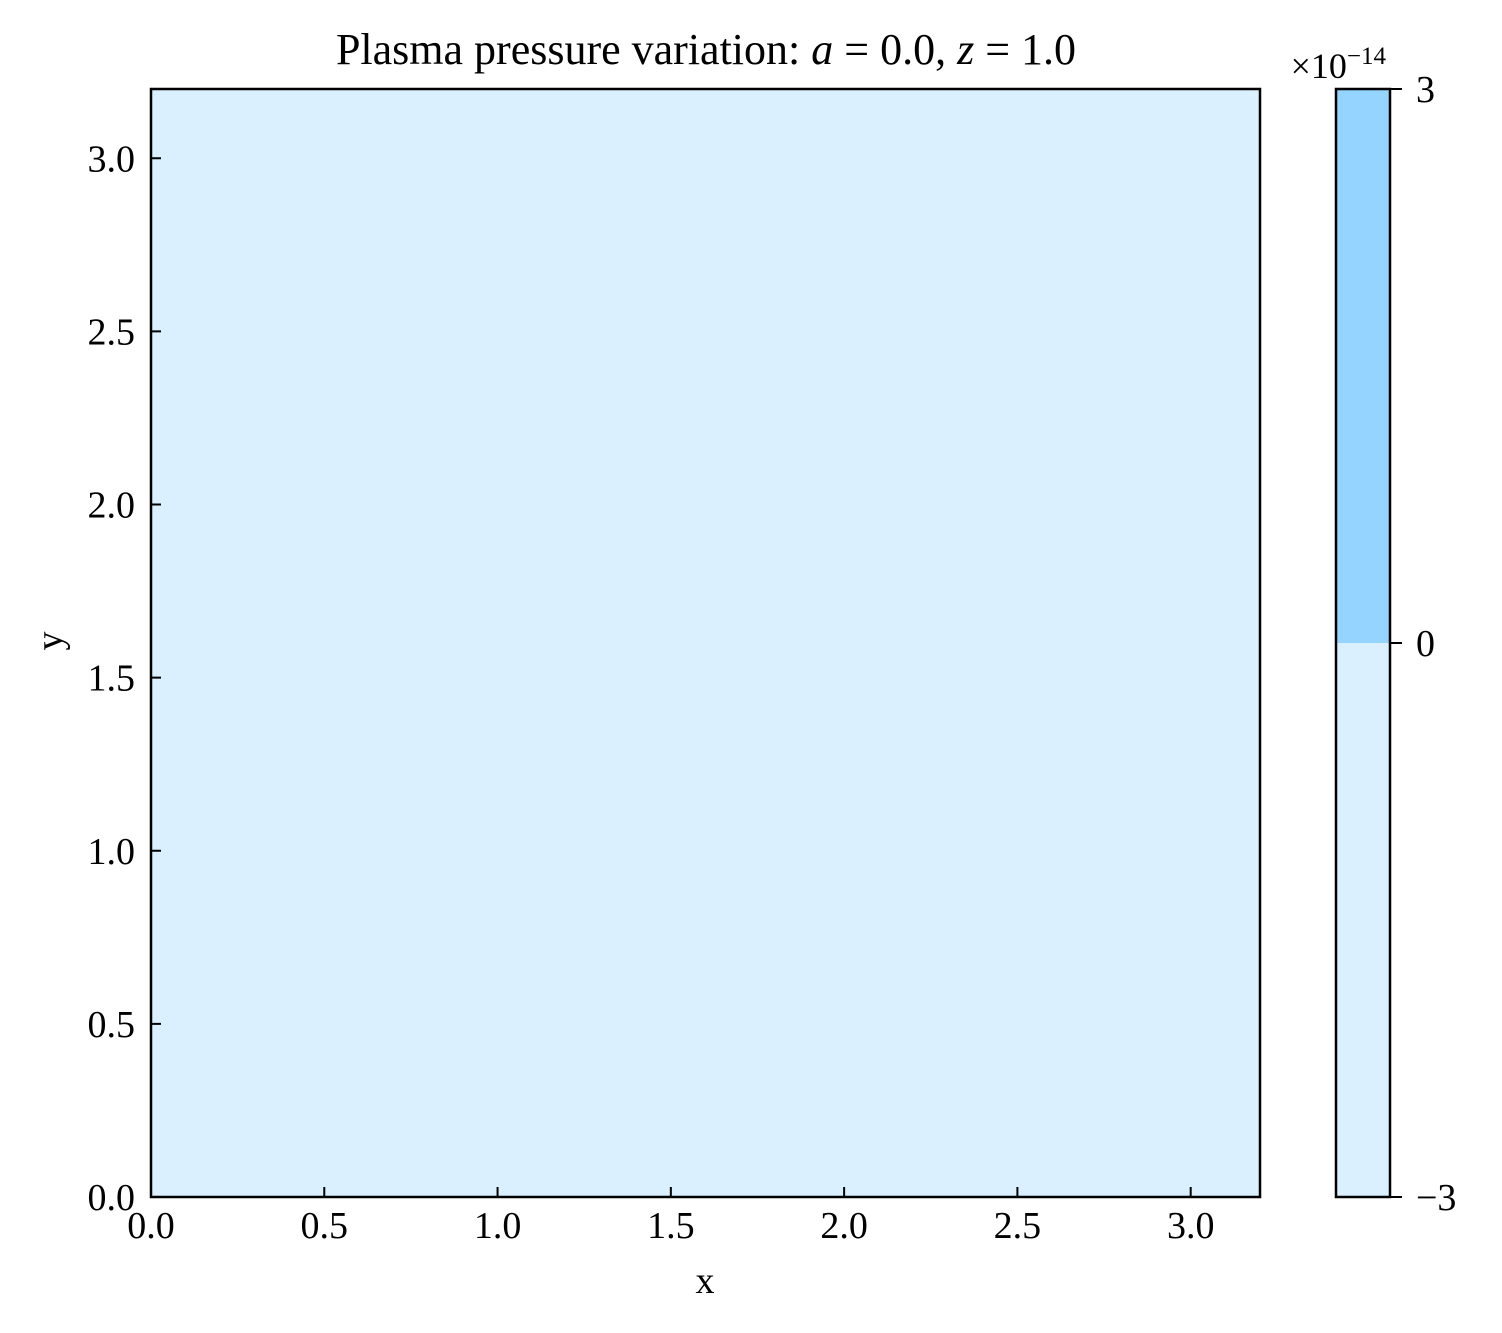 The image size is (1502, 1333). I want to click on x-axis-ticks: 0.0 0.5 1.0 1.5 2.0 2.5 3.0, so click(670, 1217).